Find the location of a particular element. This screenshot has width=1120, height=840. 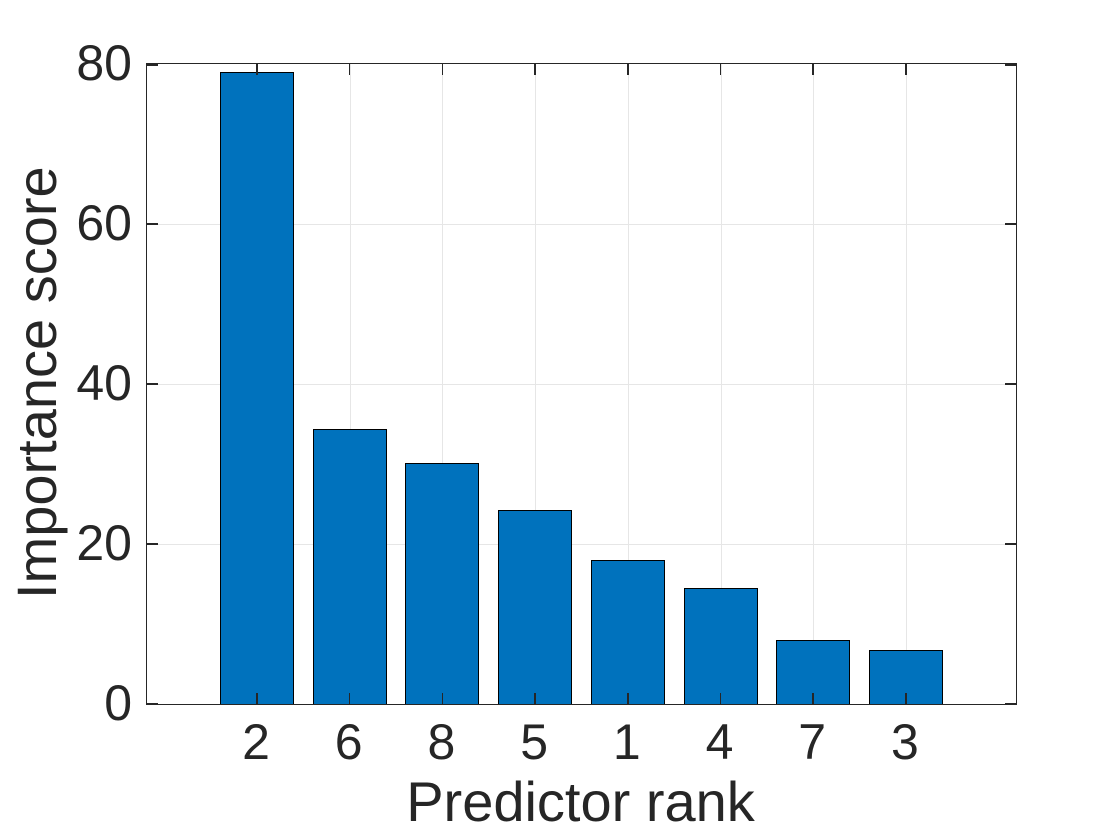

y-tick-label-20: 20 is located at coordinates (104, 543).